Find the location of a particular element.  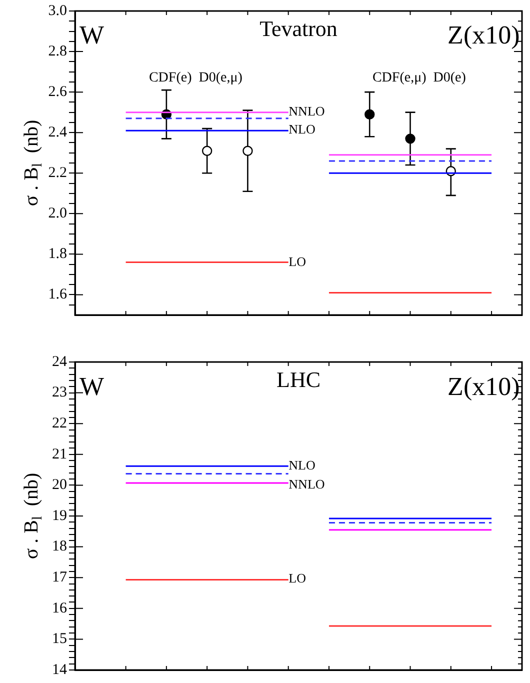

y-tick-label: 17 is located at coordinates (60, 578).